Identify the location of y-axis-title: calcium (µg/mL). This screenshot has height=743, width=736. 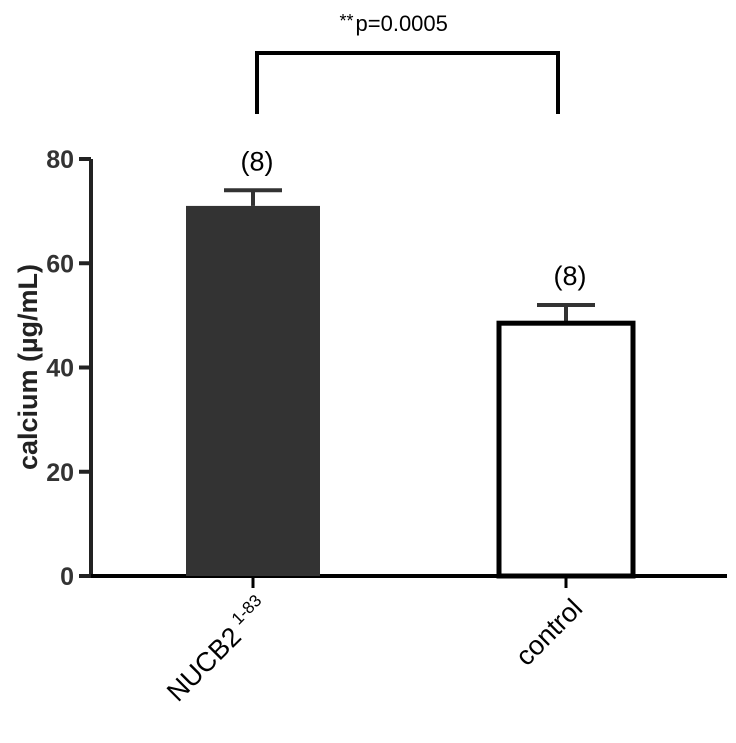
(28, 367).